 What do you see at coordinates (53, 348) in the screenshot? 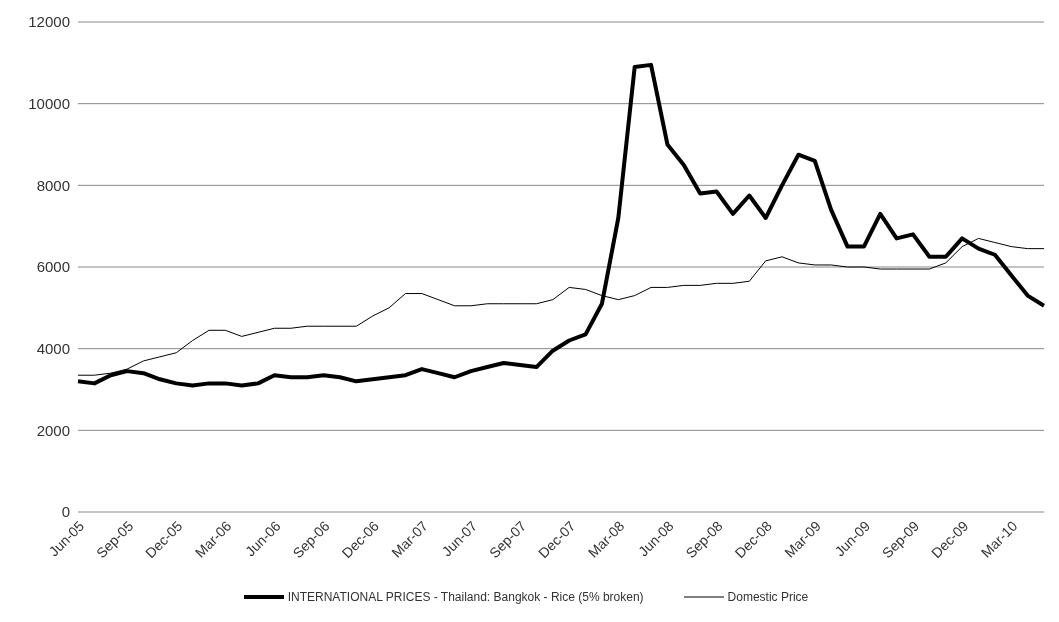
I see `y-tick-label: 4000` at bounding box center [53, 348].